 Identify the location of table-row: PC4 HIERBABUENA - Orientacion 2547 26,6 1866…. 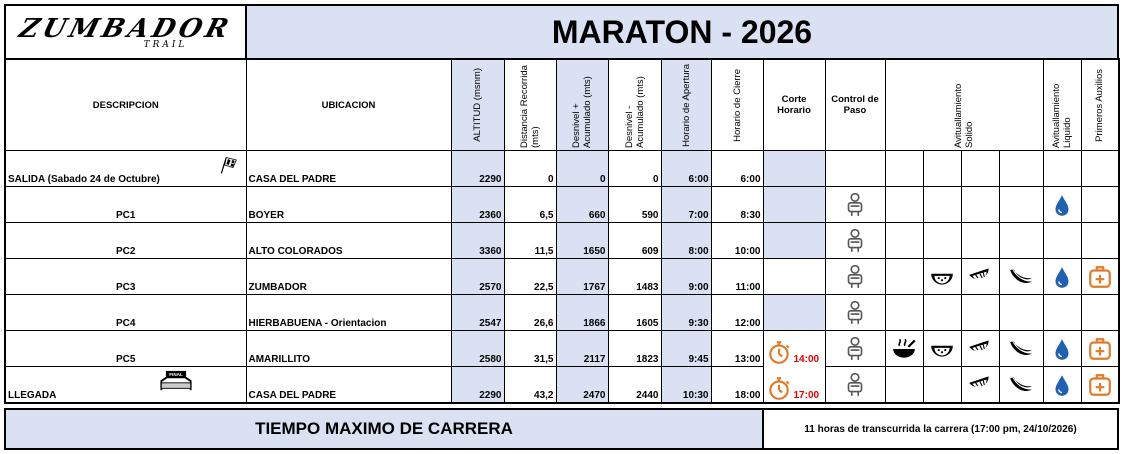
(562, 312).